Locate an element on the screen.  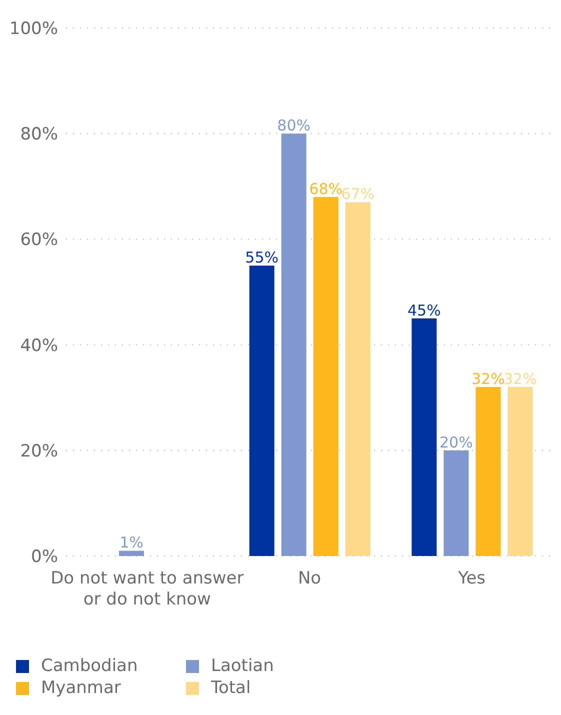
data-label: 67% is located at coordinates (358, 194).